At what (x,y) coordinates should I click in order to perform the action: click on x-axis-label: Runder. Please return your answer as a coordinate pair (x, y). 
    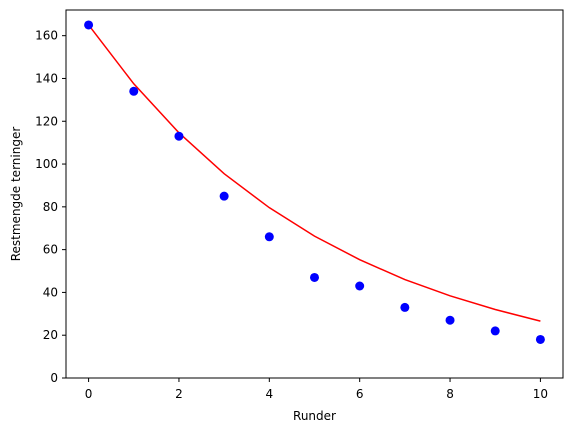
    Looking at the image, I should click on (314, 416).